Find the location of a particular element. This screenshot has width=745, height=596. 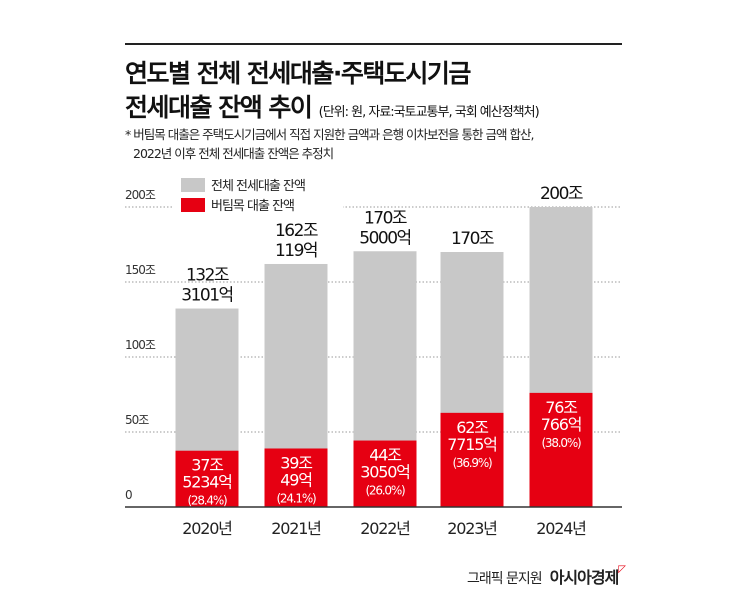

credit-text: 그래픽 문지원 is located at coordinates (504, 579).